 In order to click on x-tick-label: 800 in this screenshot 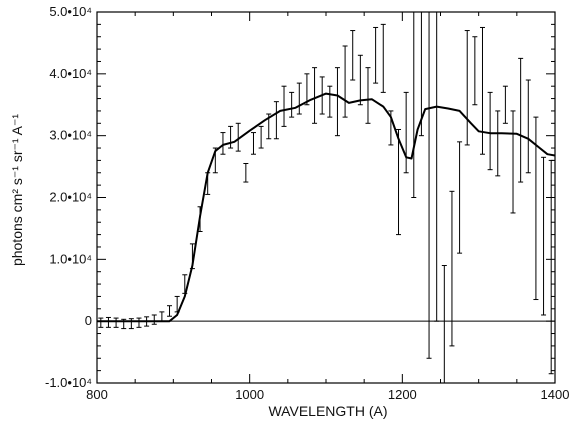, I will do `click(97, 394)`.